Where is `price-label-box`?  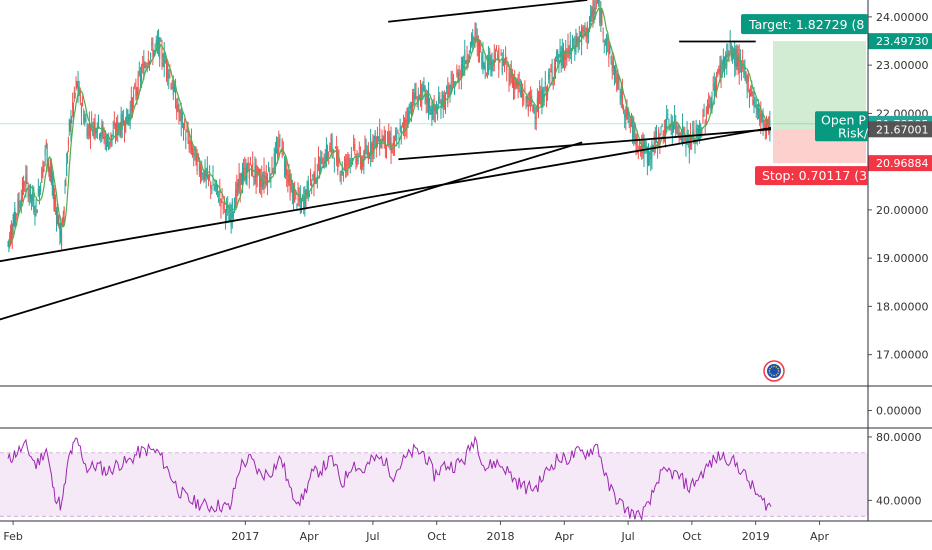 price-label-box is located at coordinates (900, 129).